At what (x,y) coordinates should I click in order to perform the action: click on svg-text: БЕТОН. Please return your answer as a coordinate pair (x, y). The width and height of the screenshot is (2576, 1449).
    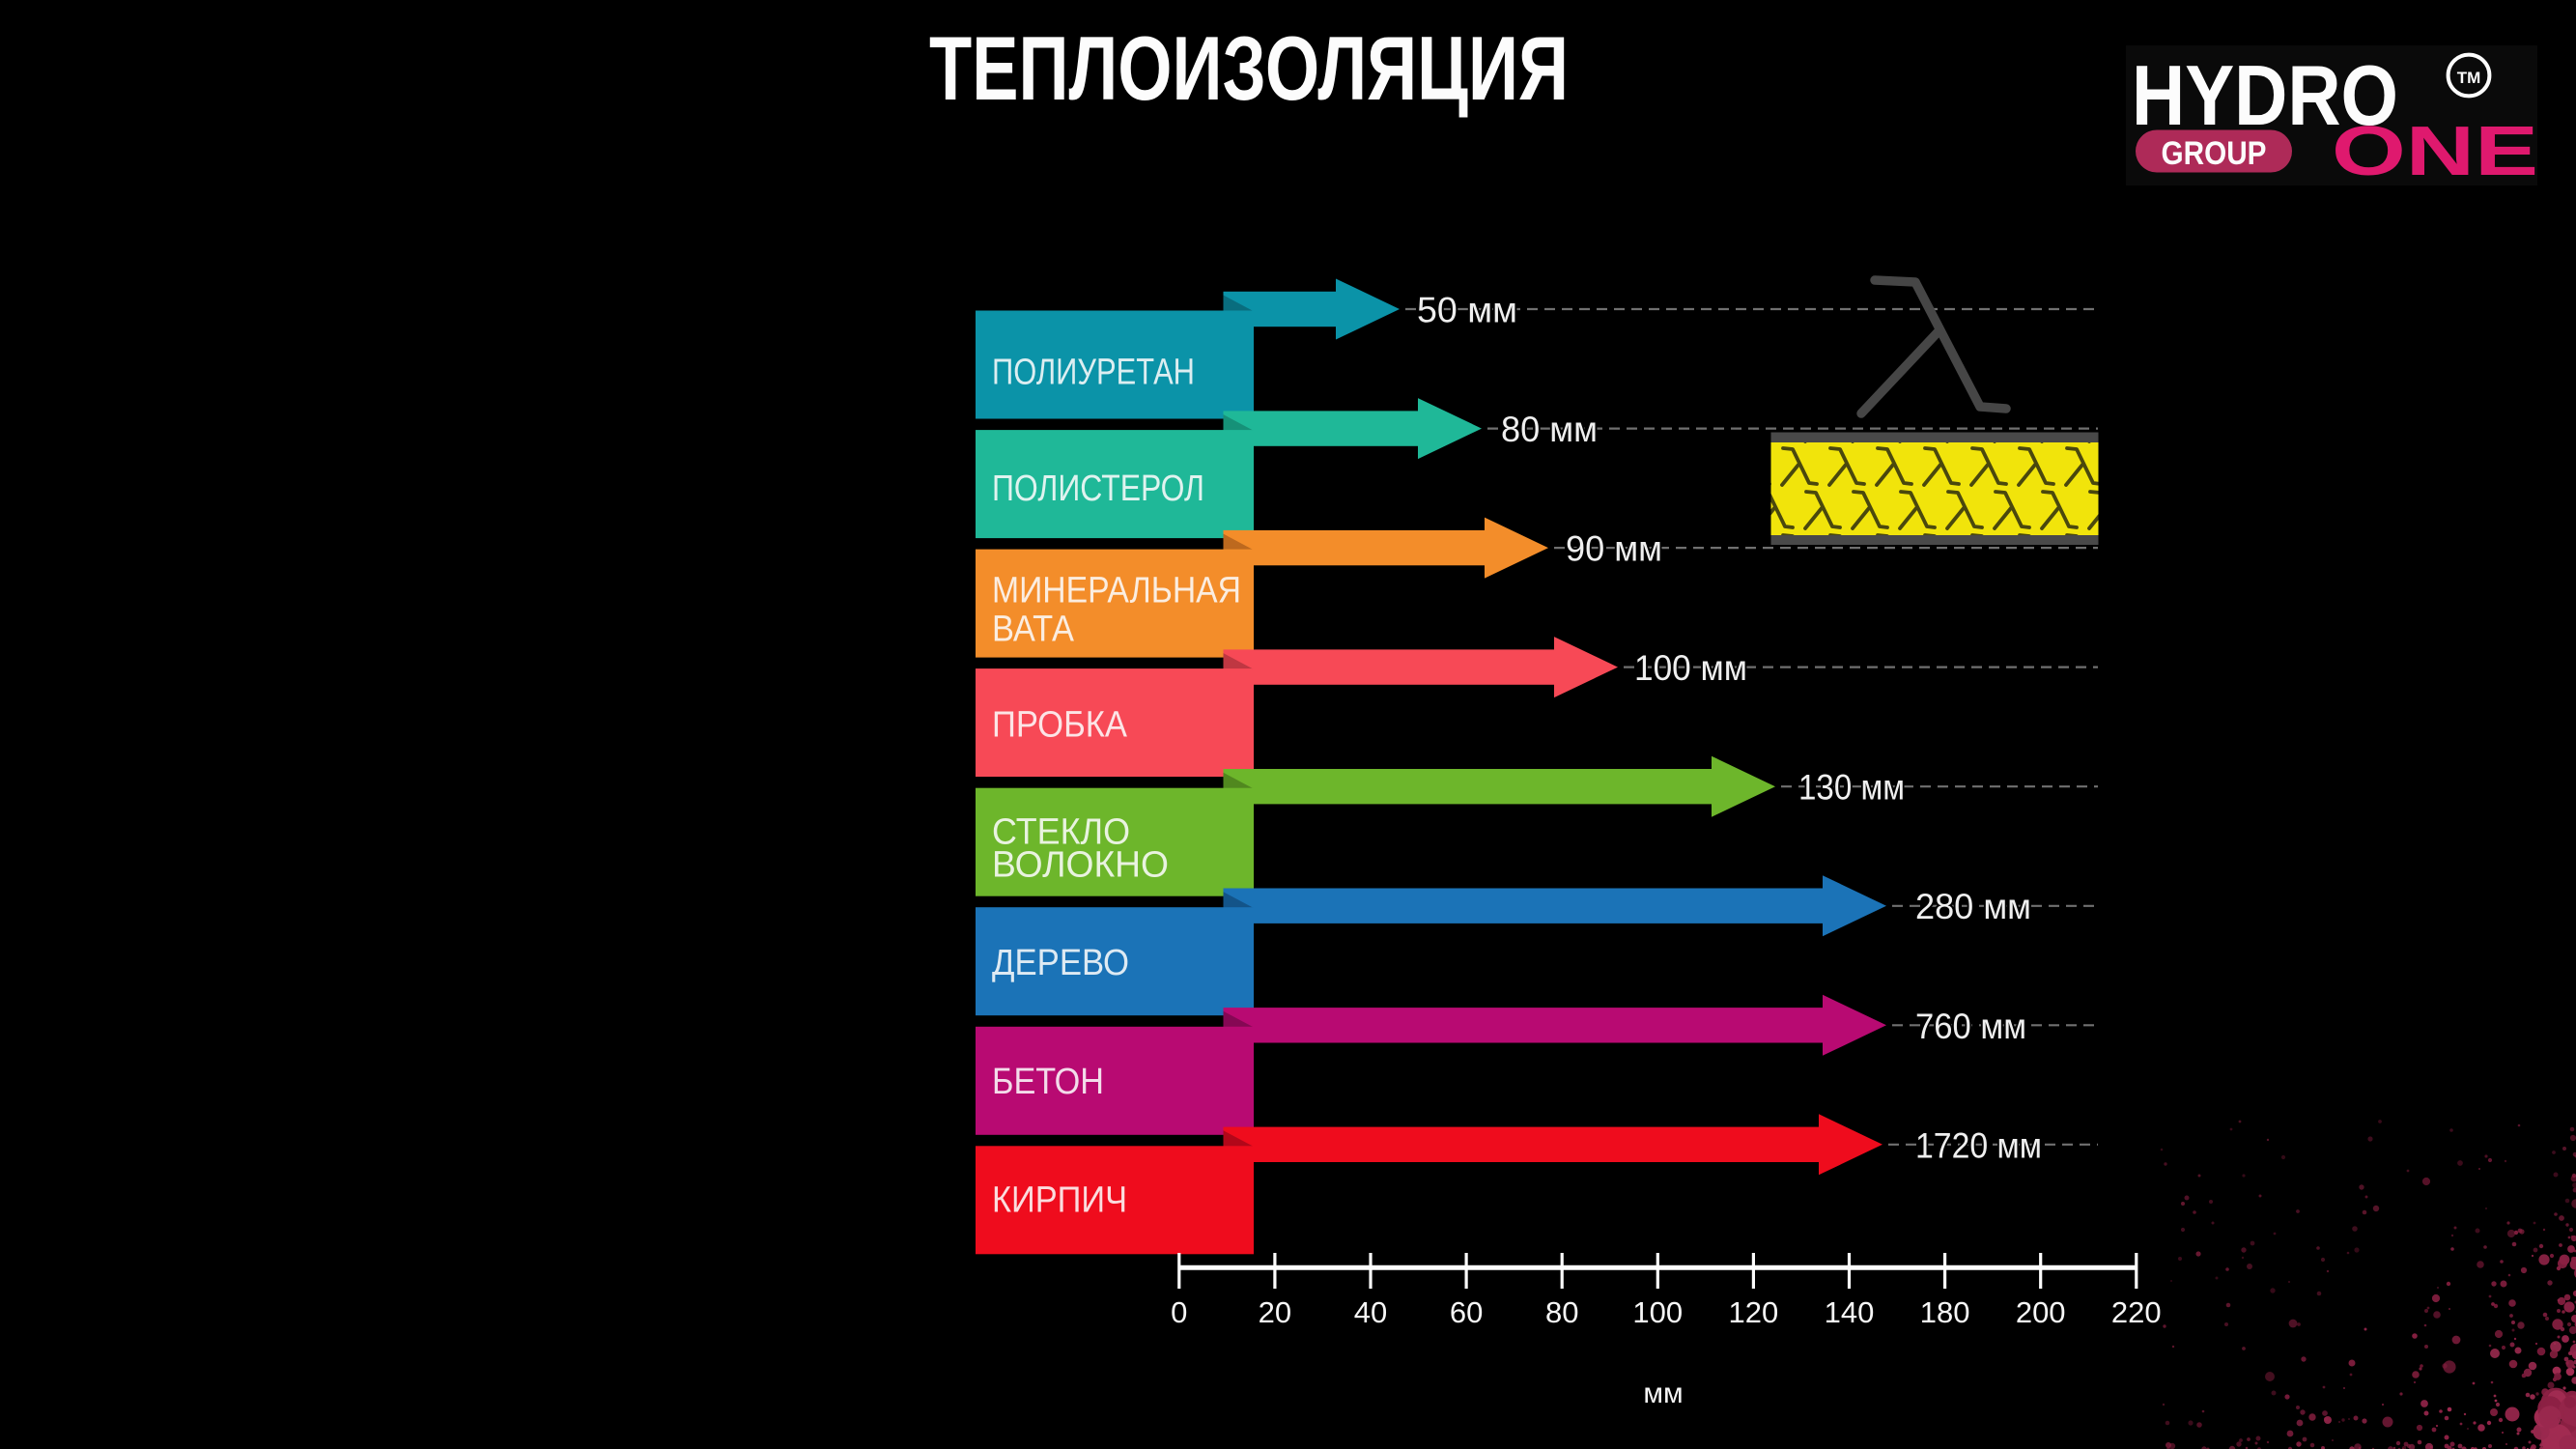
    Looking at the image, I should click on (1048, 1082).